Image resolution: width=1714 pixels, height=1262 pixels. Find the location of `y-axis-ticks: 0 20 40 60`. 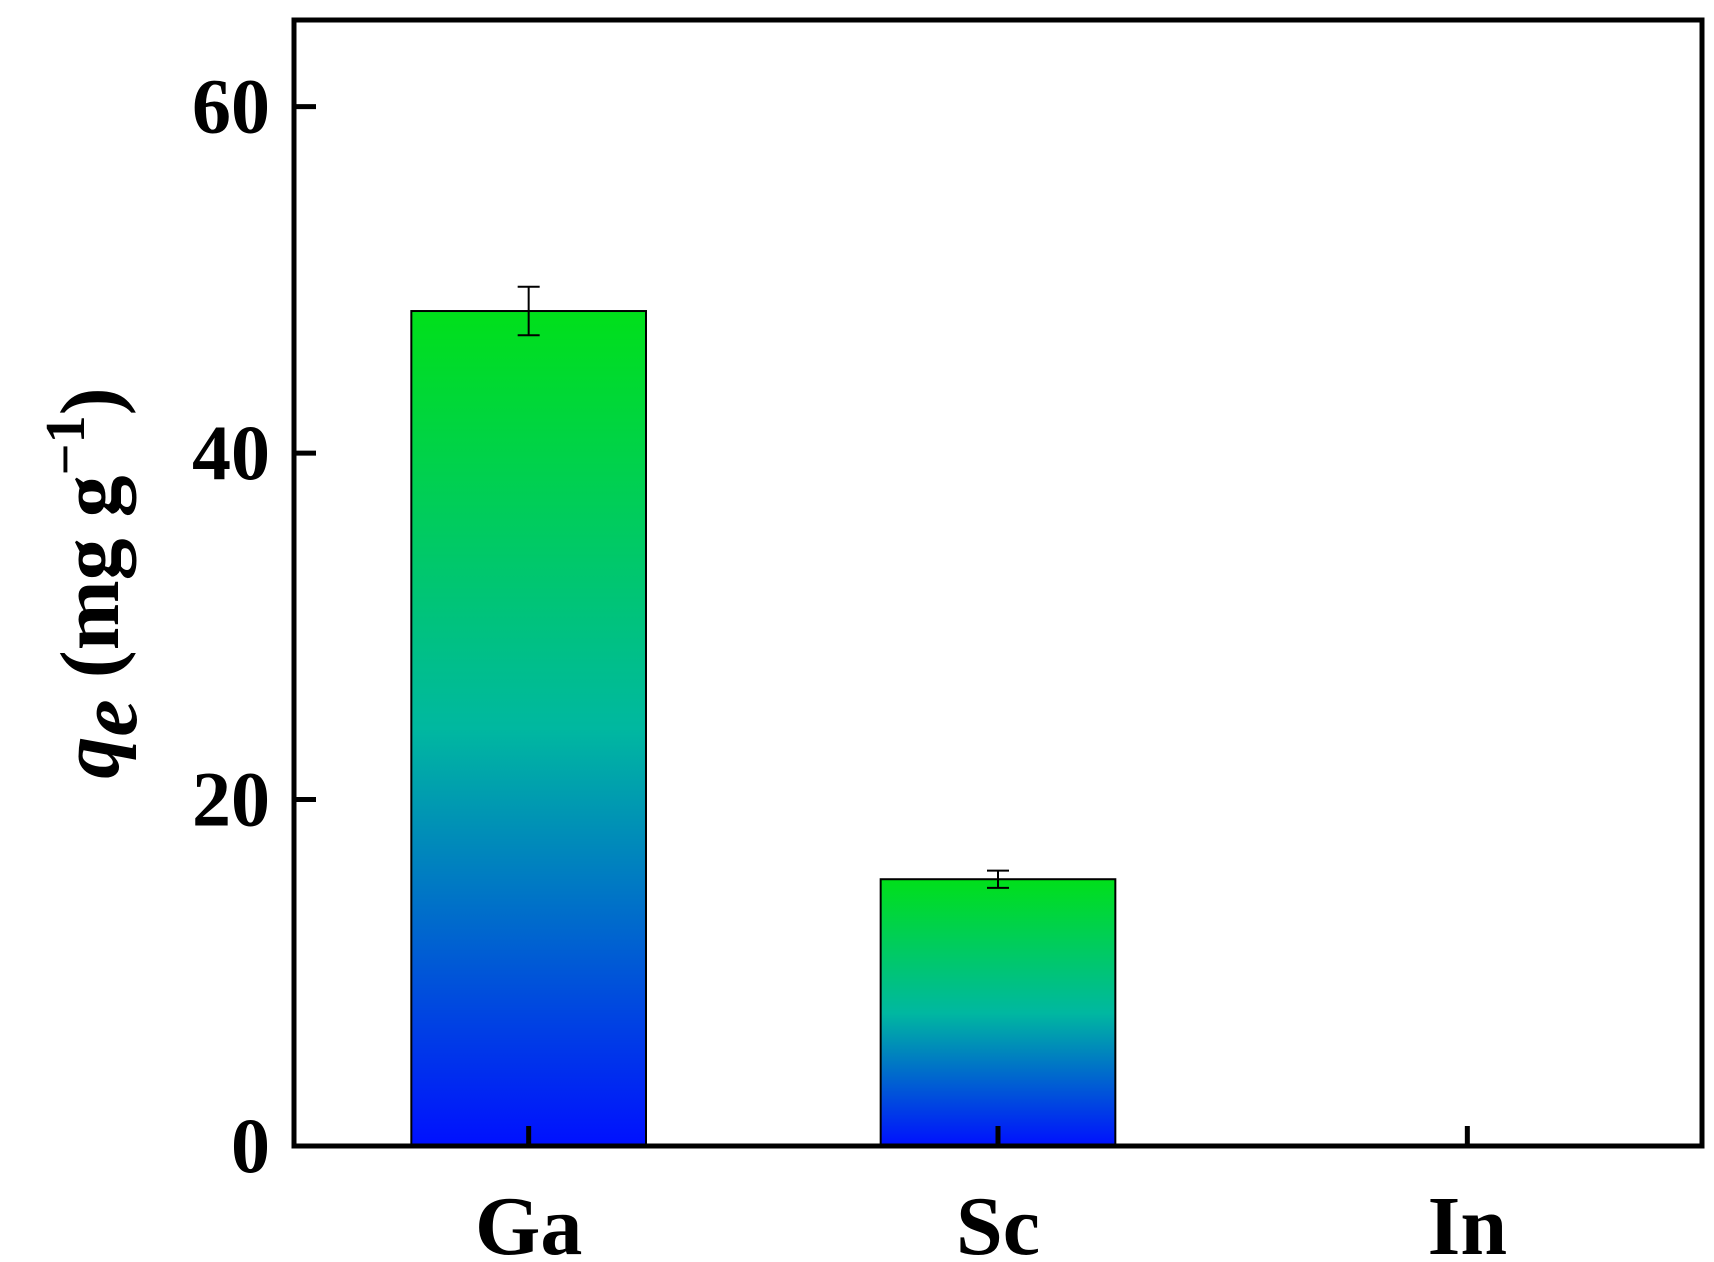

y-axis-ticks: 0 20 40 60 is located at coordinates (254, 626).